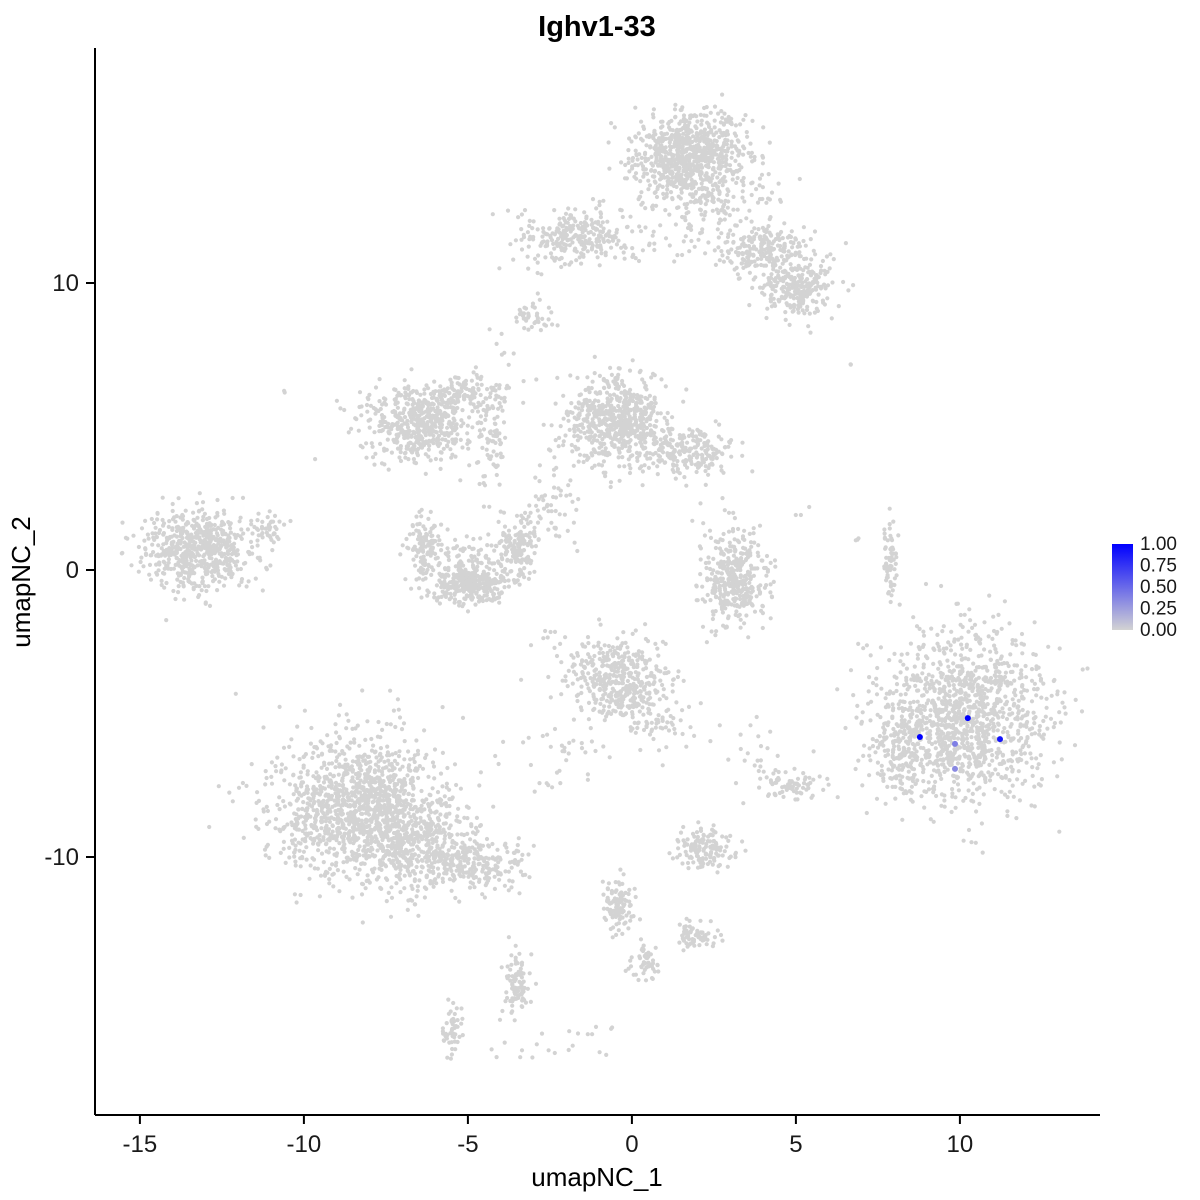 This screenshot has width=1200, height=1200. Describe the element at coordinates (1158, 587) in the screenshot. I see `legend-tick-label: 0.50` at that location.